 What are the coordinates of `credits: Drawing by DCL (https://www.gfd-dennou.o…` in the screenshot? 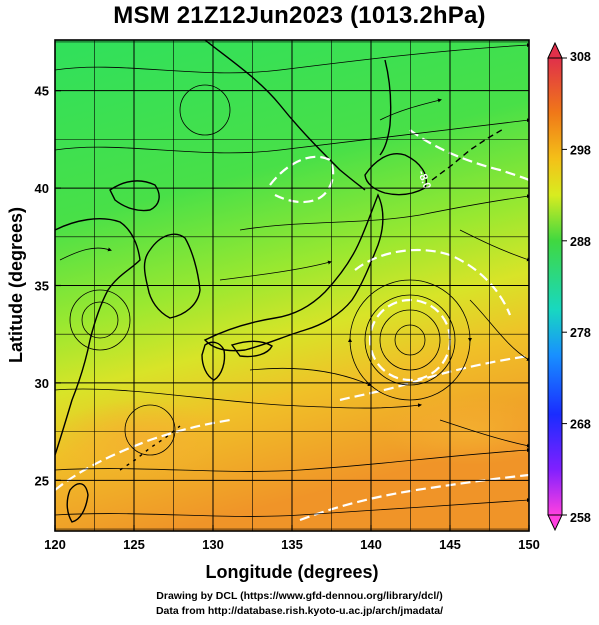 It's located at (299, 604).